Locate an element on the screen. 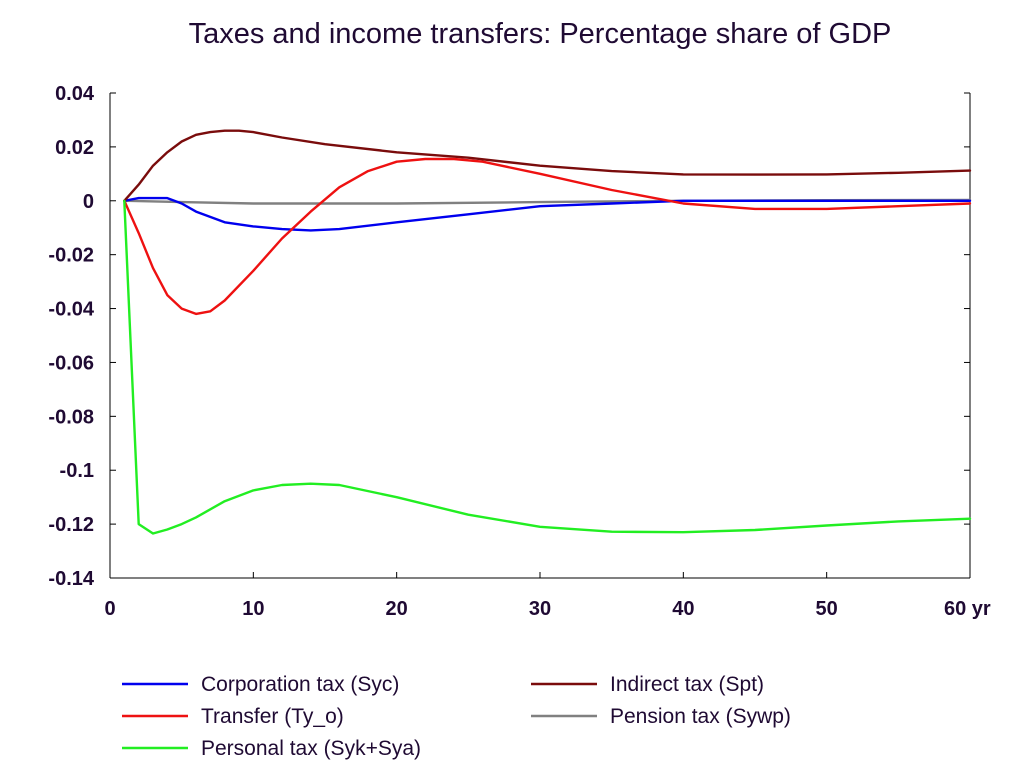  y-tick-label: 0.04 is located at coordinates (75, 94).